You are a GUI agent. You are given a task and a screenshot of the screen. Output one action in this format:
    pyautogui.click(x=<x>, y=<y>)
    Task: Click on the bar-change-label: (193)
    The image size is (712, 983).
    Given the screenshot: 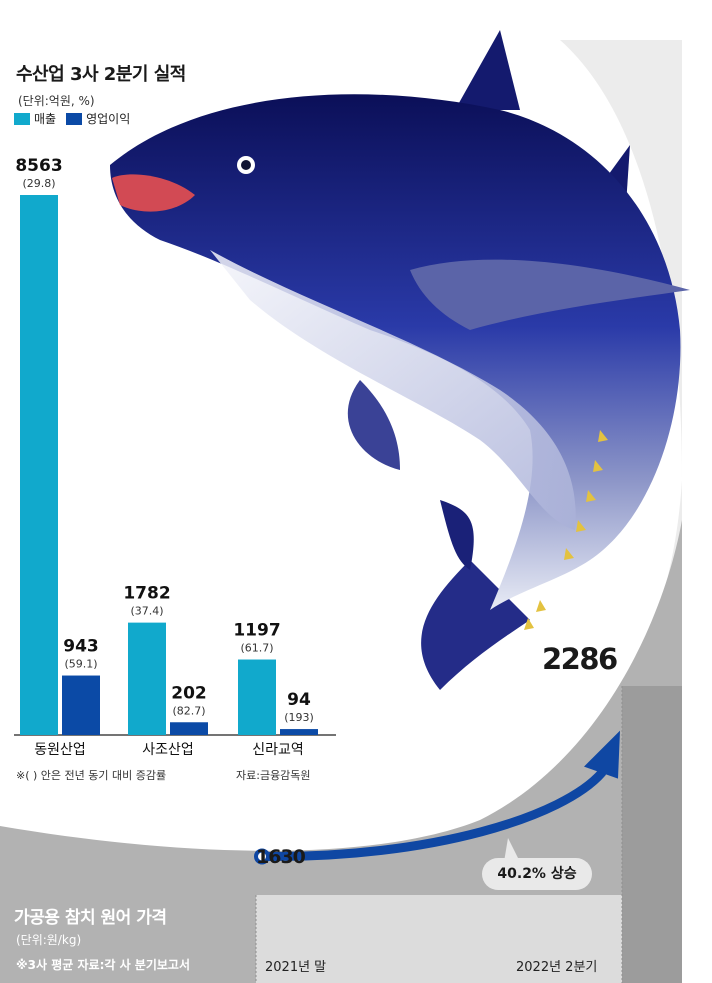 What is the action you would take?
    pyautogui.click(x=299, y=717)
    